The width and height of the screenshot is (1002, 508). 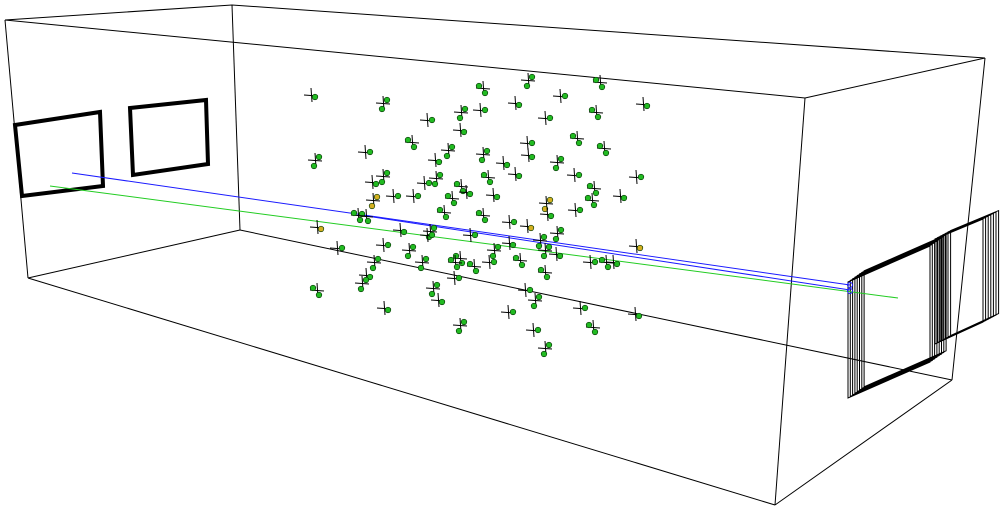 What do you see at coordinates (790, 301) in the screenshot?
I see `box-edge-near-right` at bounding box center [790, 301].